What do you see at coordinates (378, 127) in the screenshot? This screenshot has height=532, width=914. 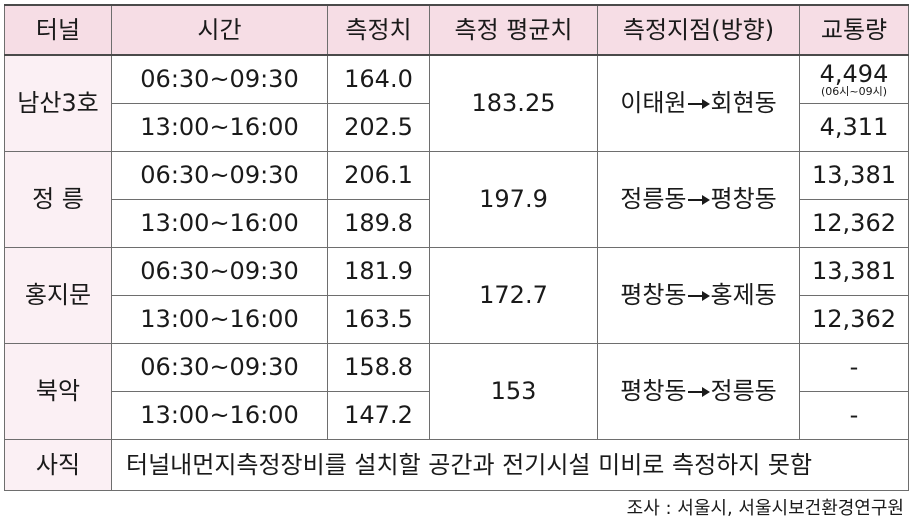 I see `value-cell: 202.5` at bounding box center [378, 127].